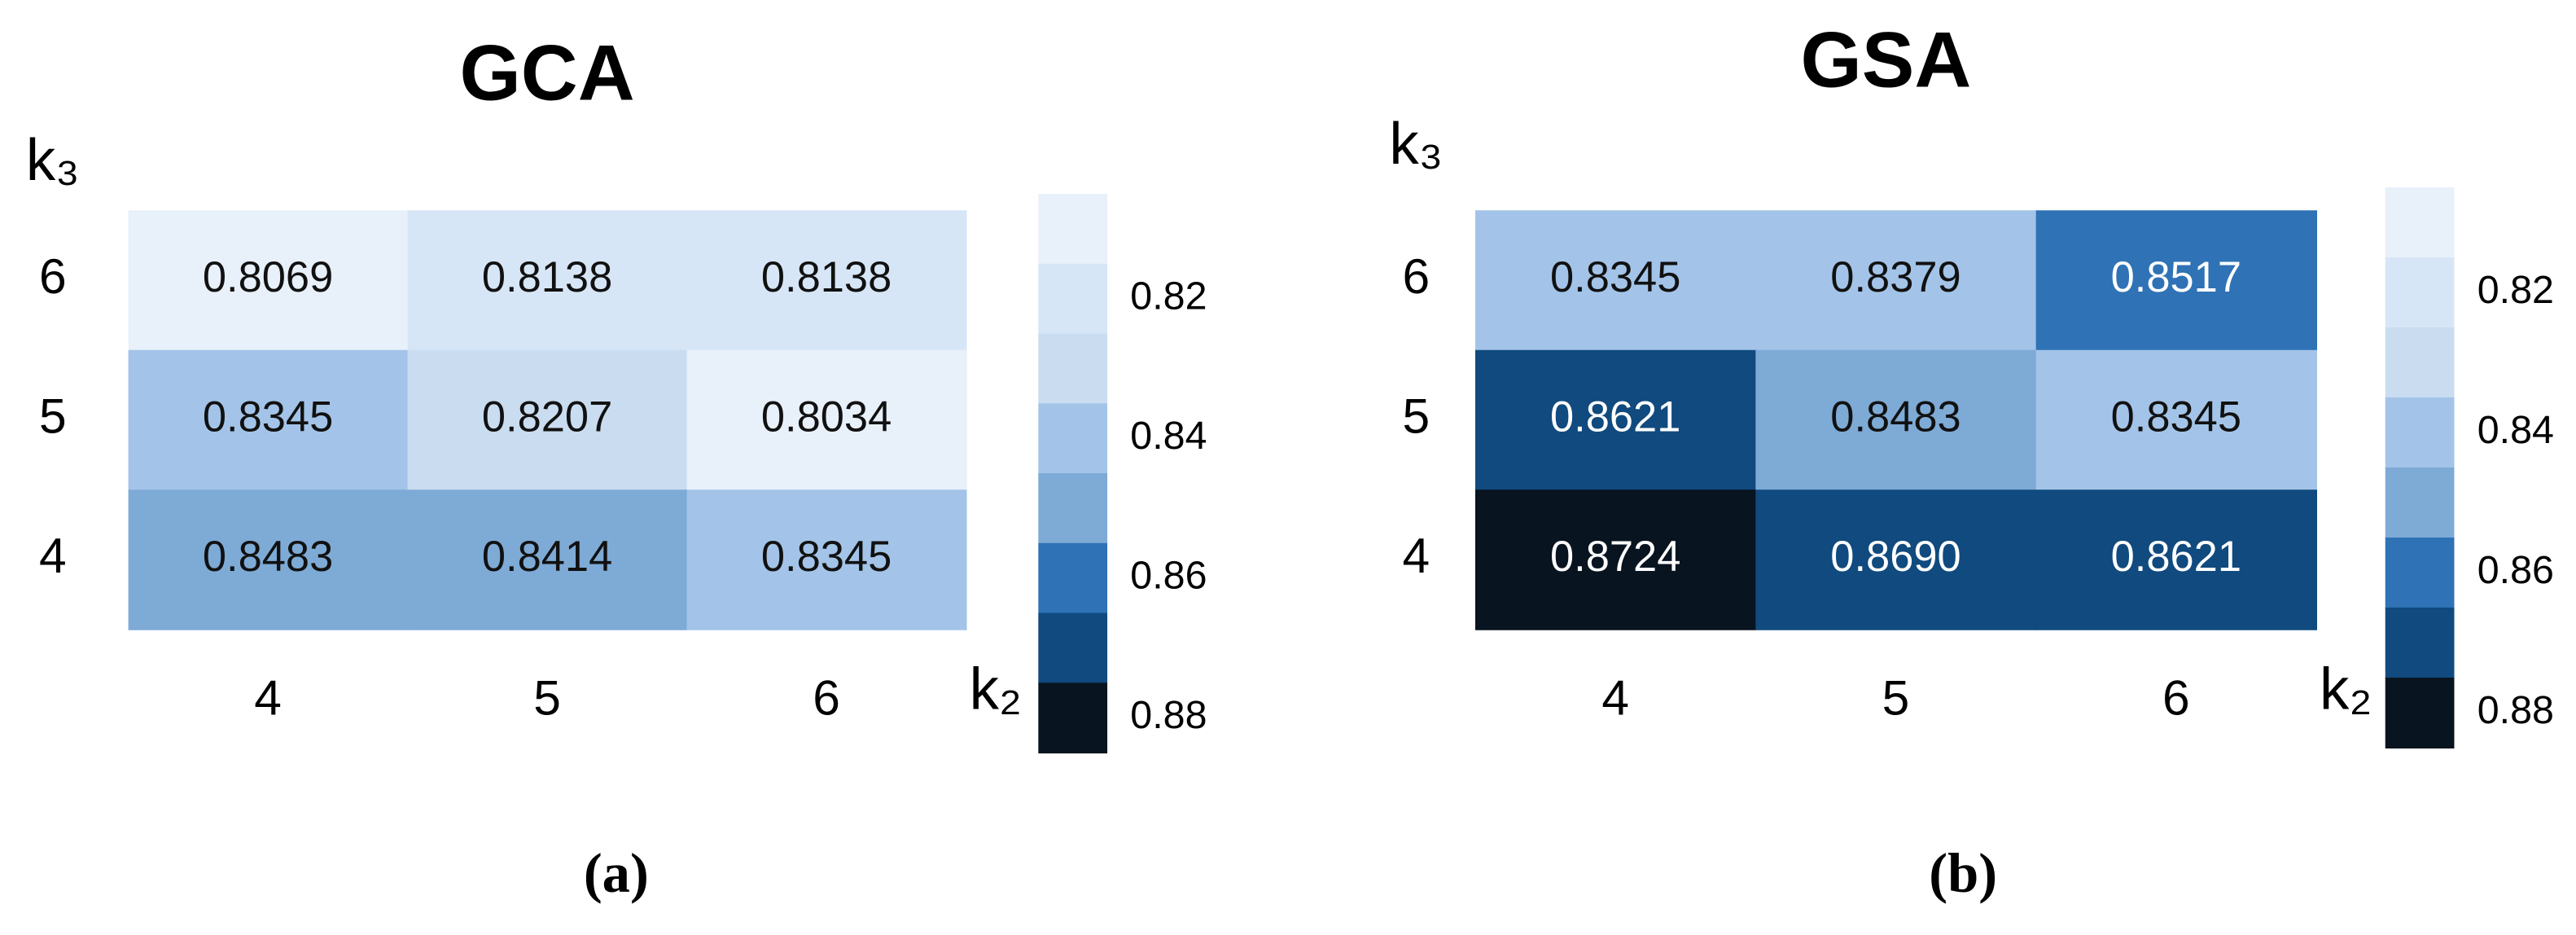 This screenshot has height=935, width=2576. I want to click on chart-title: GCA, so click(546, 72).